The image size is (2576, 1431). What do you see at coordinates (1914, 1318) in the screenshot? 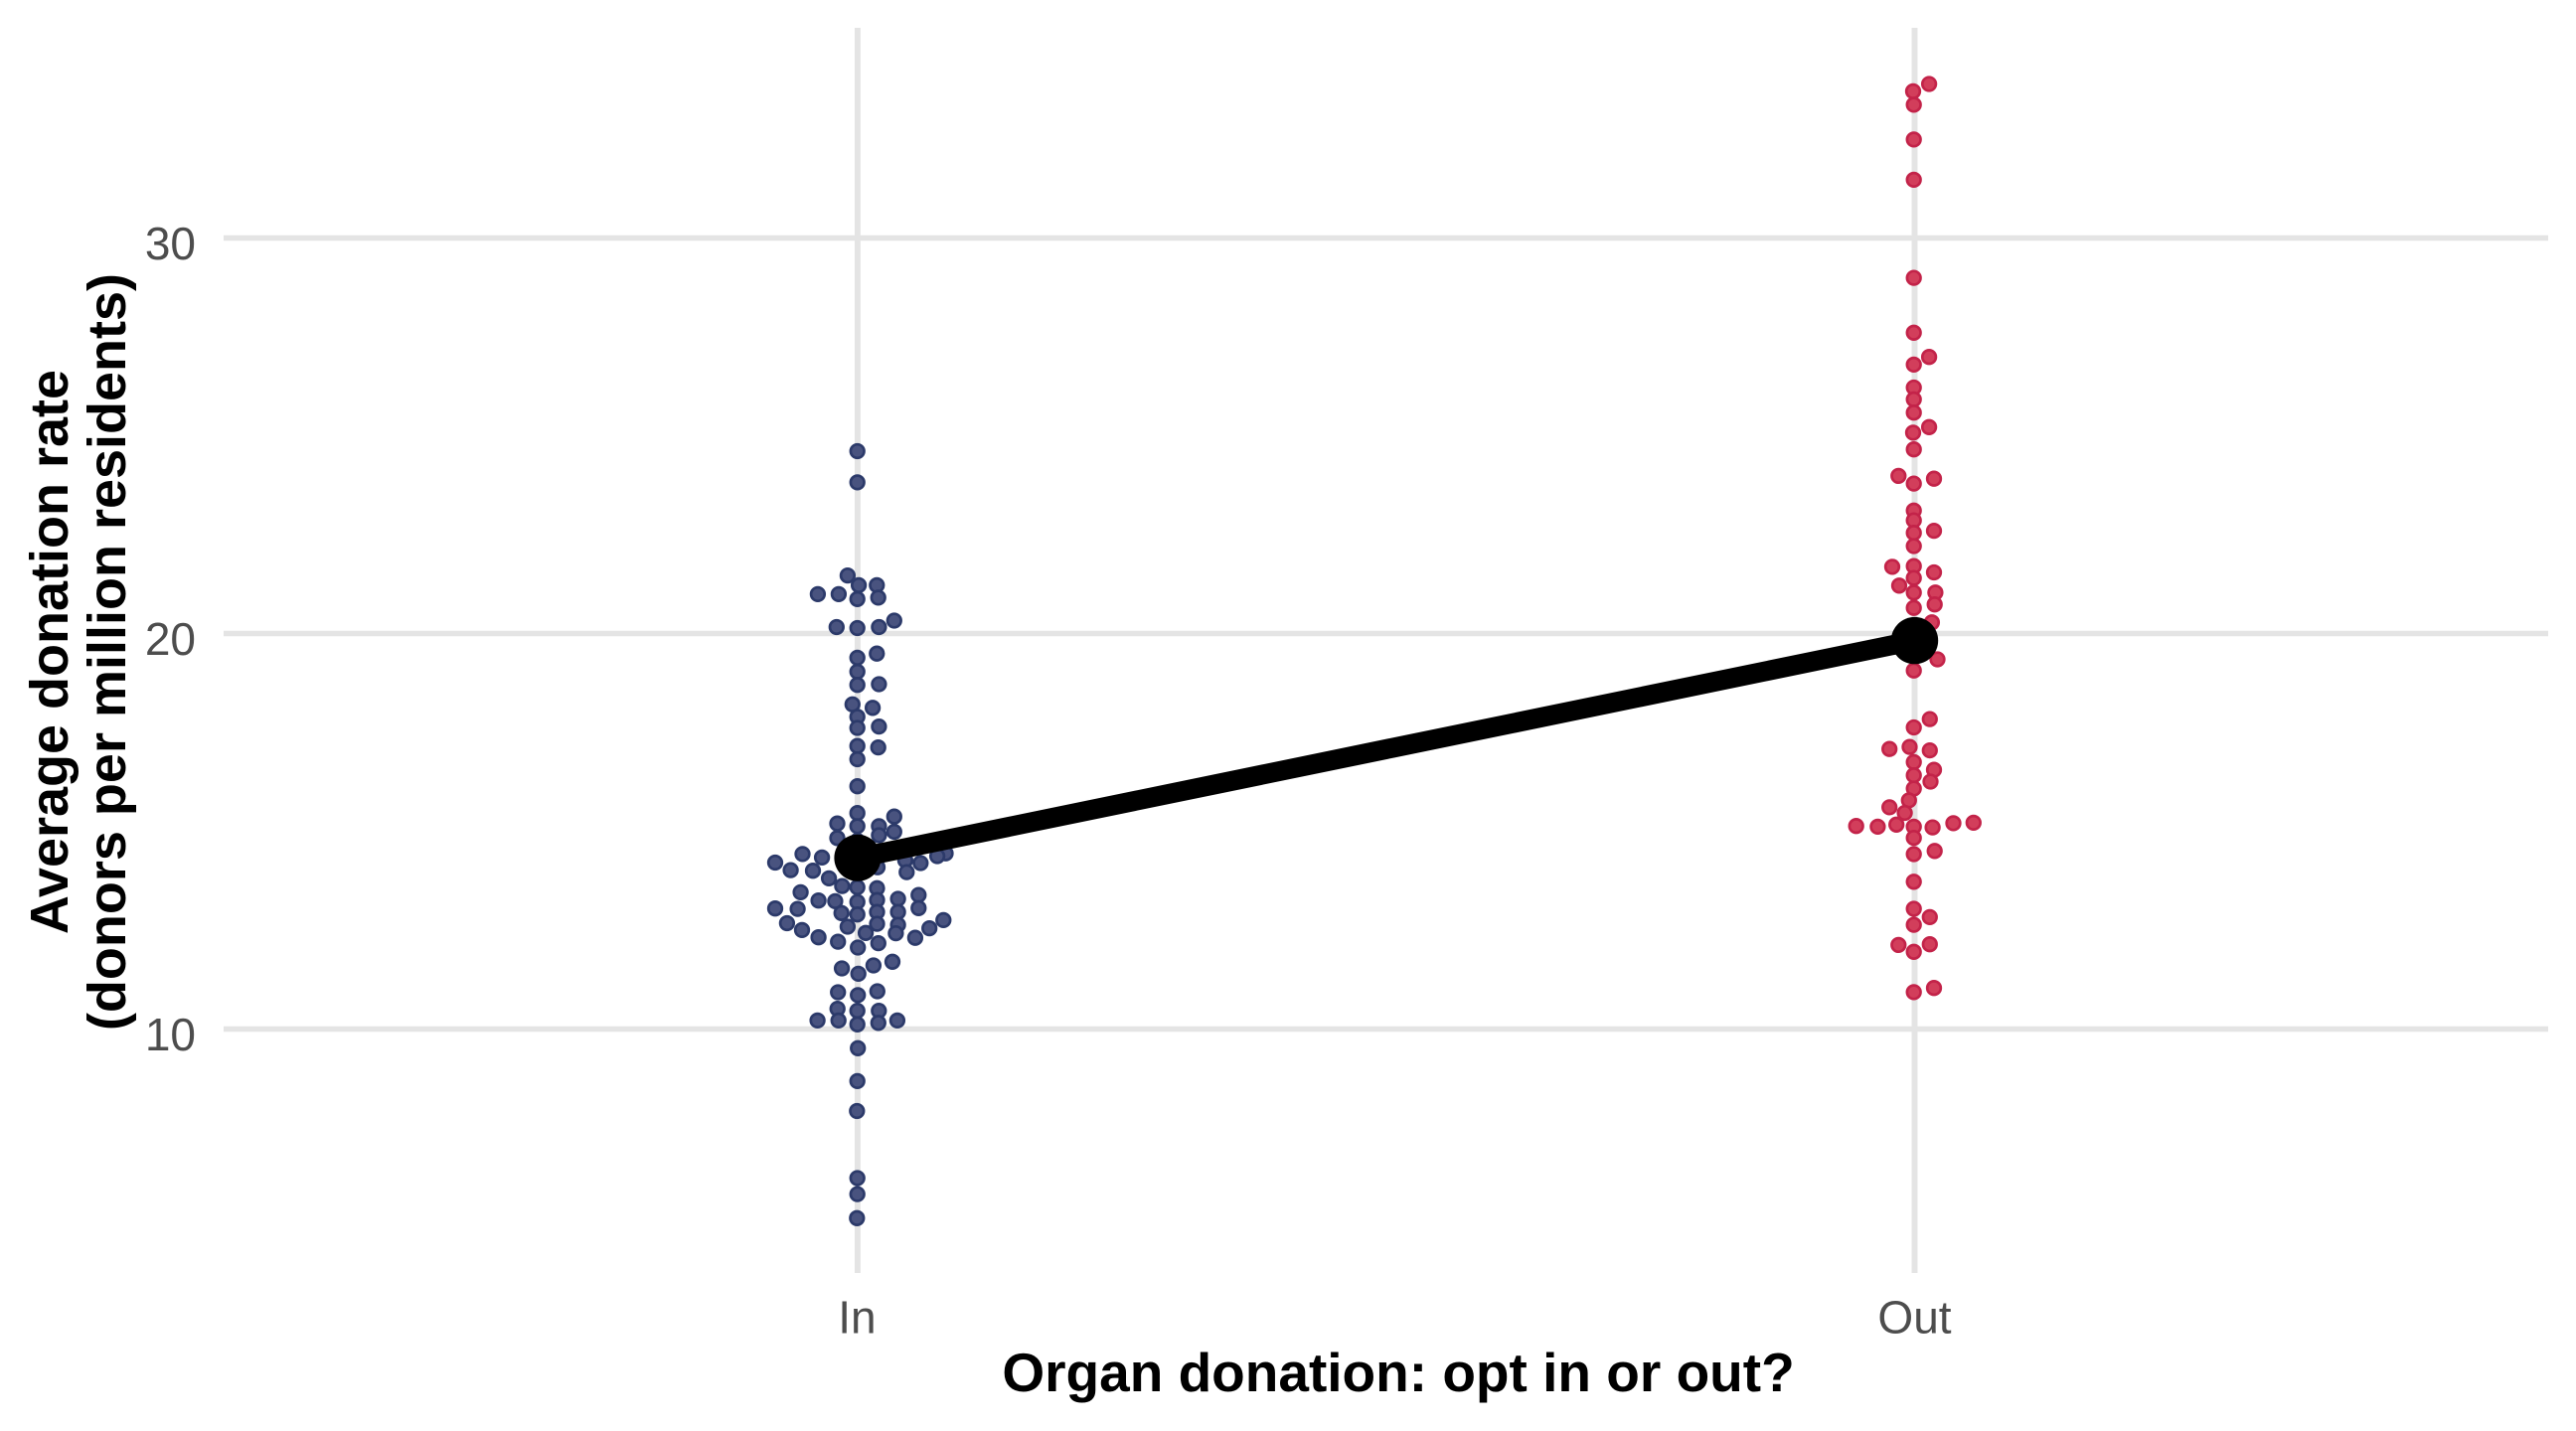
I see `svg-text: Out` at bounding box center [1914, 1318].